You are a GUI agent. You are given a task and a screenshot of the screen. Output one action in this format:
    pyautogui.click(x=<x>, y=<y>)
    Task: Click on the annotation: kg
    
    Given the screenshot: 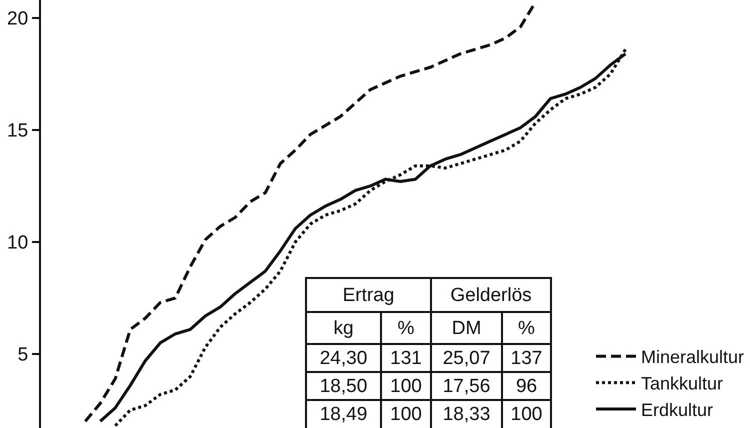 What is the action you would take?
    pyautogui.click(x=343, y=328)
    